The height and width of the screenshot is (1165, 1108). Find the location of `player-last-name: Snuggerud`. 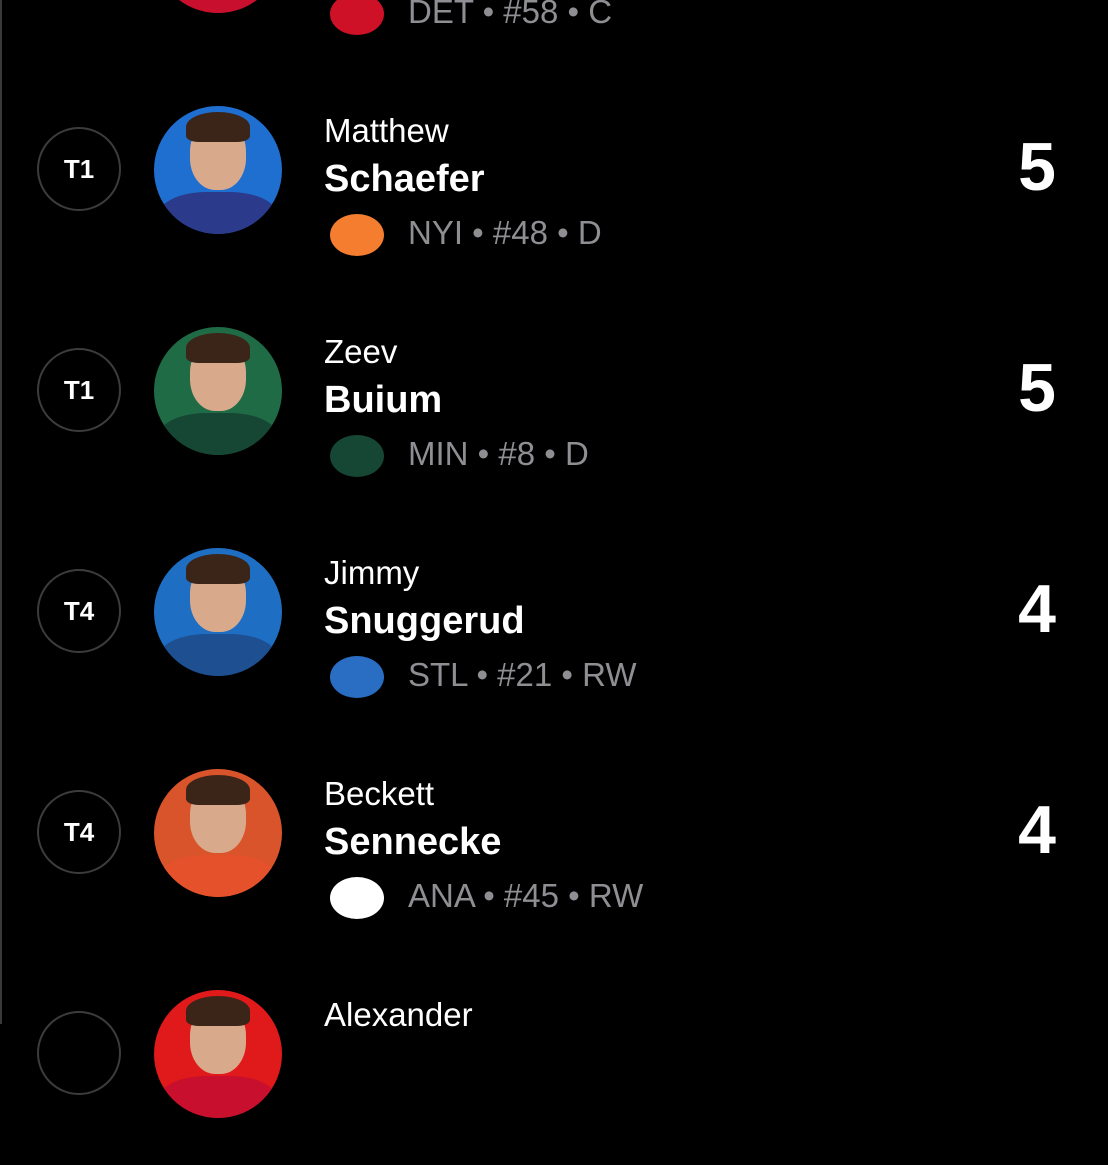

player-last-name: Snuggerud is located at coordinates (424, 621).